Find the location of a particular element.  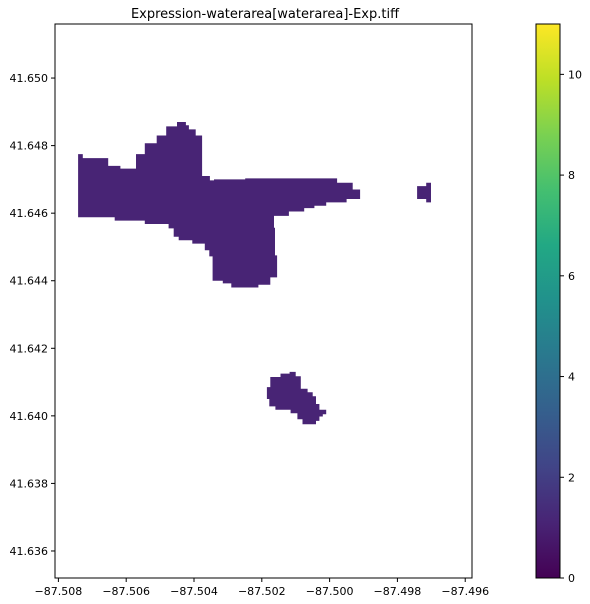

x-tick-label: −87.498 is located at coordinates (398, 591).